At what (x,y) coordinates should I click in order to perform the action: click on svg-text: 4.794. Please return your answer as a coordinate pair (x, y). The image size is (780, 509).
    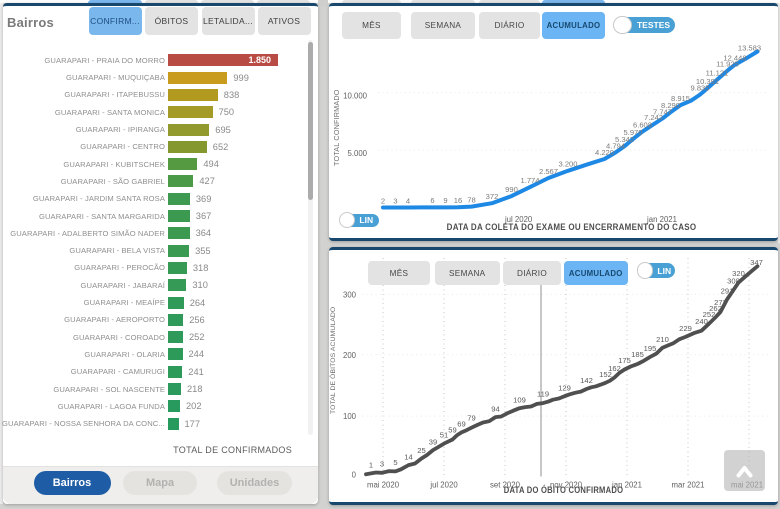
    Looking at the image, I should click on (615, 145).